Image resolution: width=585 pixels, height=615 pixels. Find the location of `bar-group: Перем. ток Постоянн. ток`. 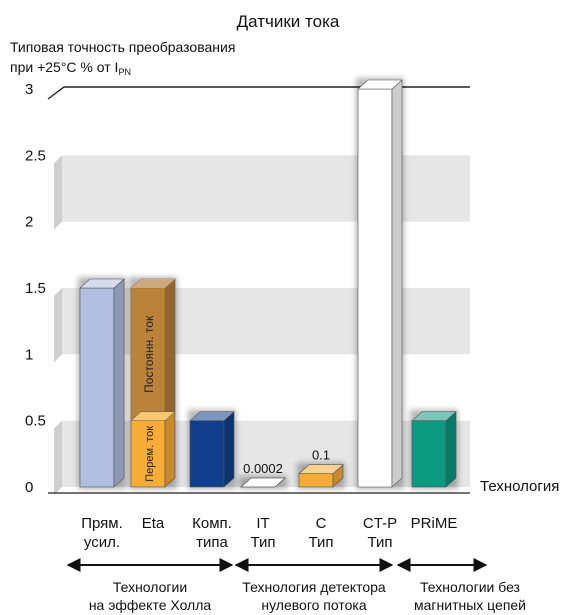

bar-group: Перем. ток Постоянн. ток is located at coordinates (153, 383).